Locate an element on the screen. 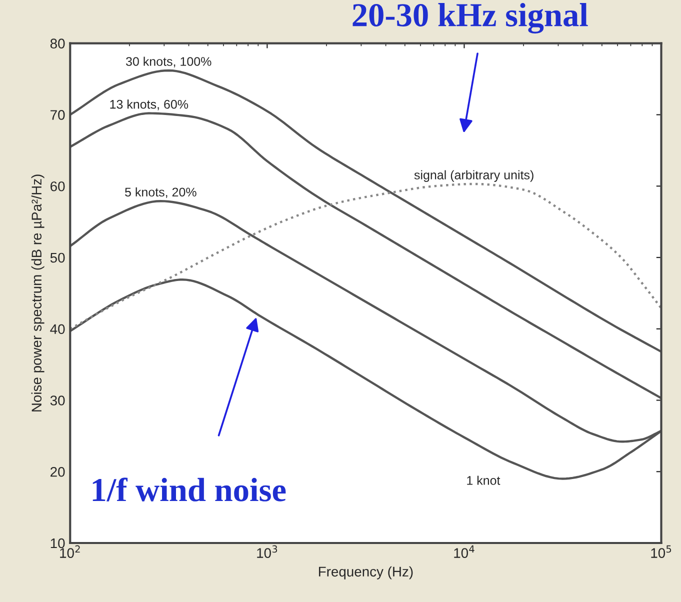  series-label: signal (arbitrary units) is located at coordinates (474, 176).